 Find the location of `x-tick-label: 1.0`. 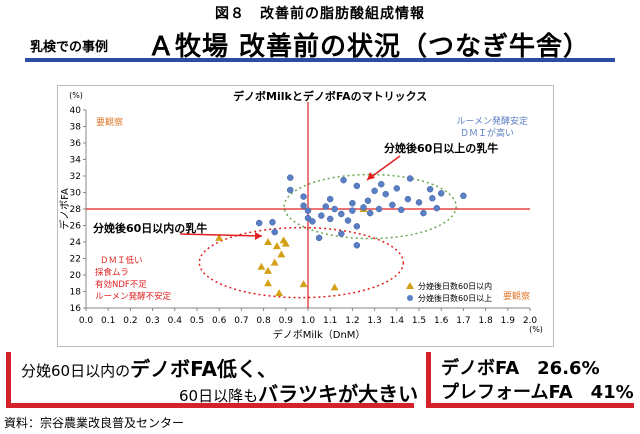

x-tick-label: 1.0 is located at coordinates (308, 321).